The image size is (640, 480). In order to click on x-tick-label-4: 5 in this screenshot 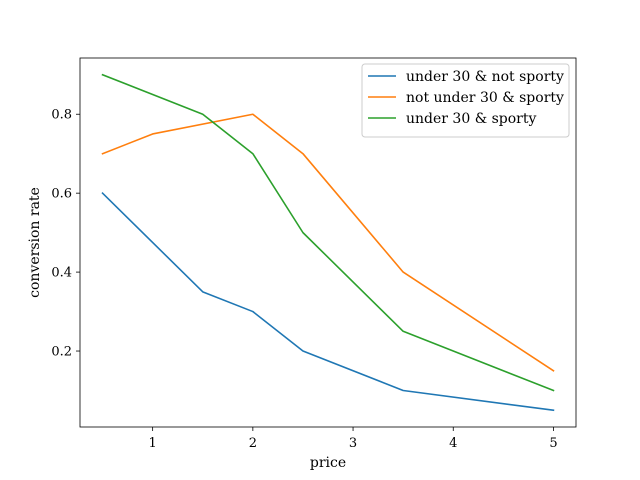, I will do `click(553, 443)`.